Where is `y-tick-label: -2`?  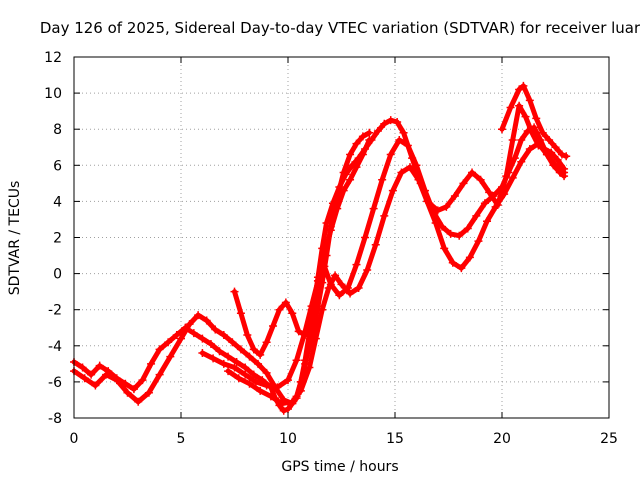 y-tick-label: -2 is located at coordinates (55, 311).